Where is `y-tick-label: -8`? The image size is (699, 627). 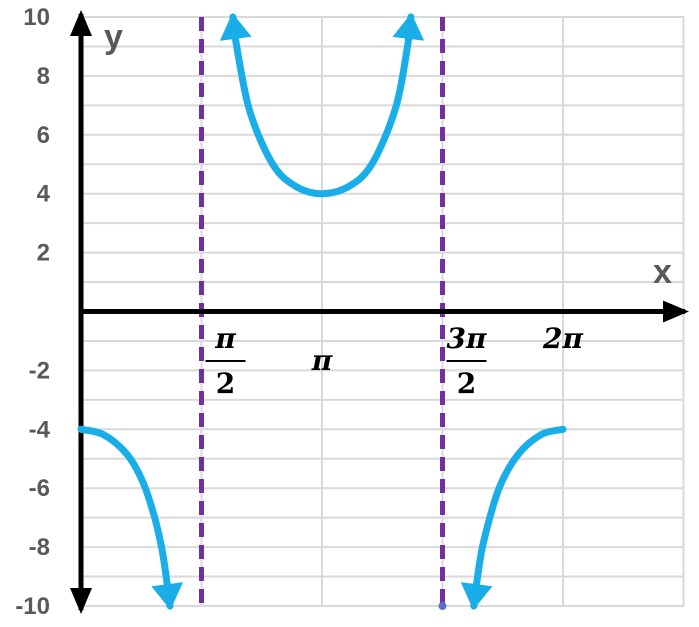 y-tick-label: -8 is located at coordinates (39, 547).